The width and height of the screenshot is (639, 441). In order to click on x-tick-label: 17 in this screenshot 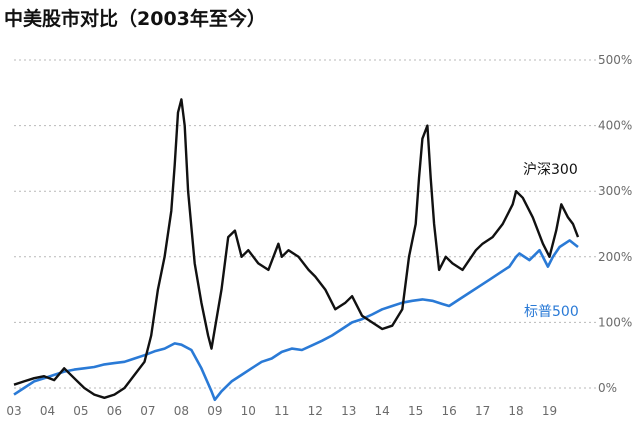, I will do `click(482, 411)`.